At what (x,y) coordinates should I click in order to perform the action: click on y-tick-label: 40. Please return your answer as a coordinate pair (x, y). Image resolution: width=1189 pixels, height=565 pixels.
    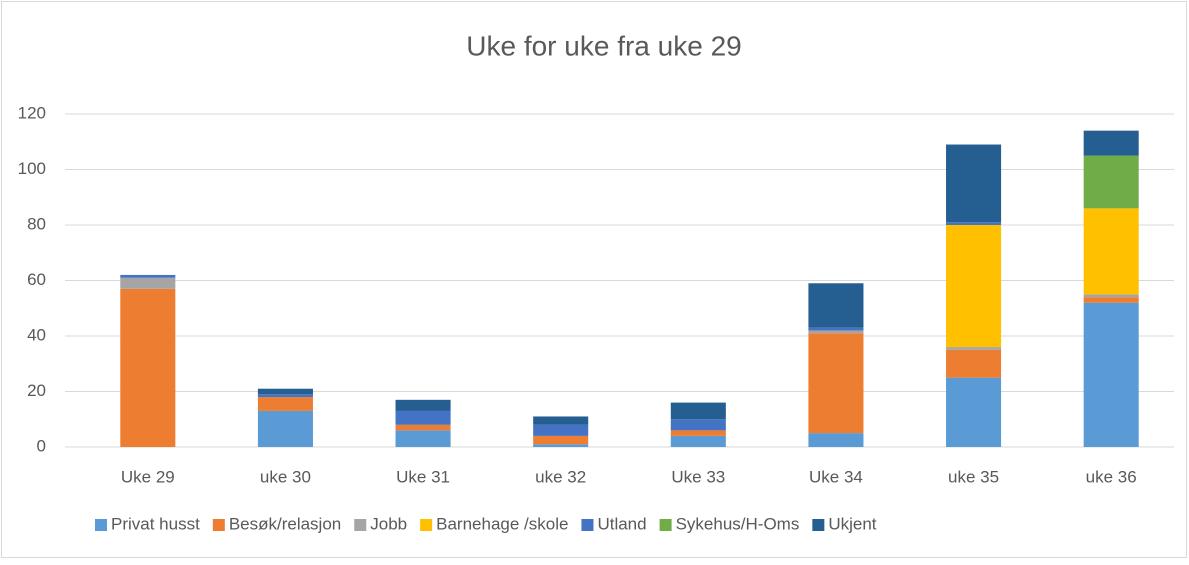
    Looking at the image, I should click on (36, 334).